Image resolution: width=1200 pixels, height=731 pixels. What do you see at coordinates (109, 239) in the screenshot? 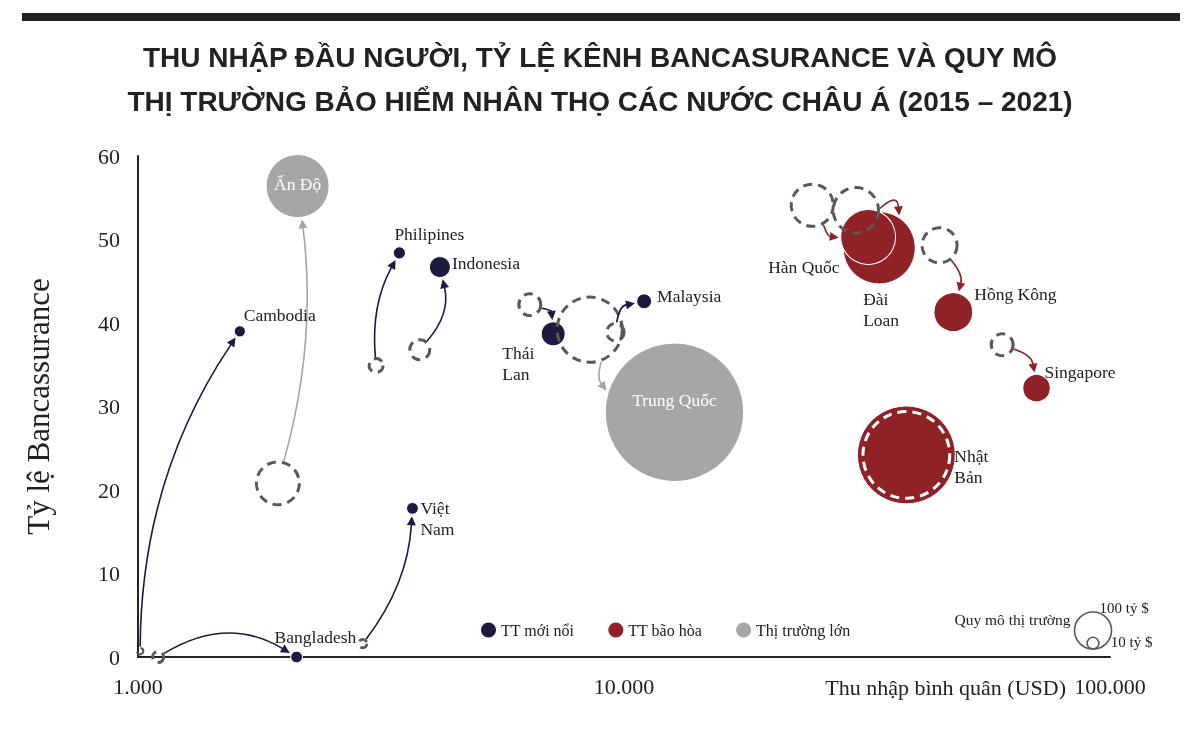
I see `y-tick-label: 50` at bounding box center [109, 239].